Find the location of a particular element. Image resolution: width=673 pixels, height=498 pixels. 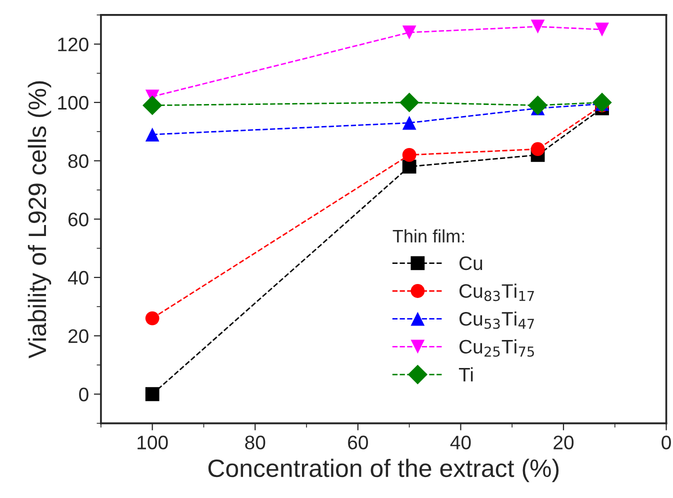

x-tick-label: 20 is located at coordinates (564, 443).